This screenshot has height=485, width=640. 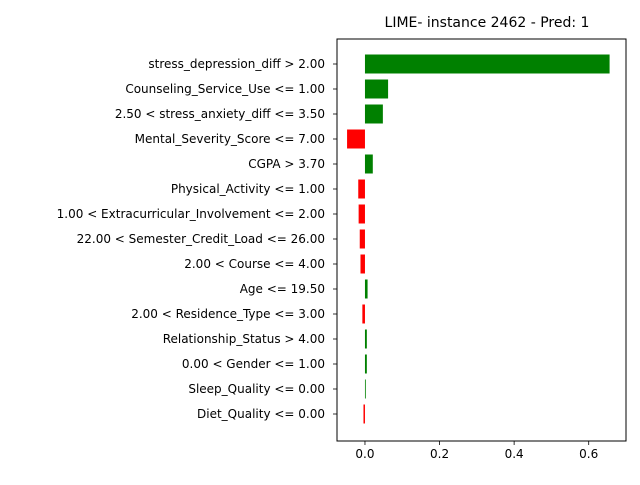 I want to click on y-tick-label: Sleep_Quality <= 0.00, so click(x=256, y=389).